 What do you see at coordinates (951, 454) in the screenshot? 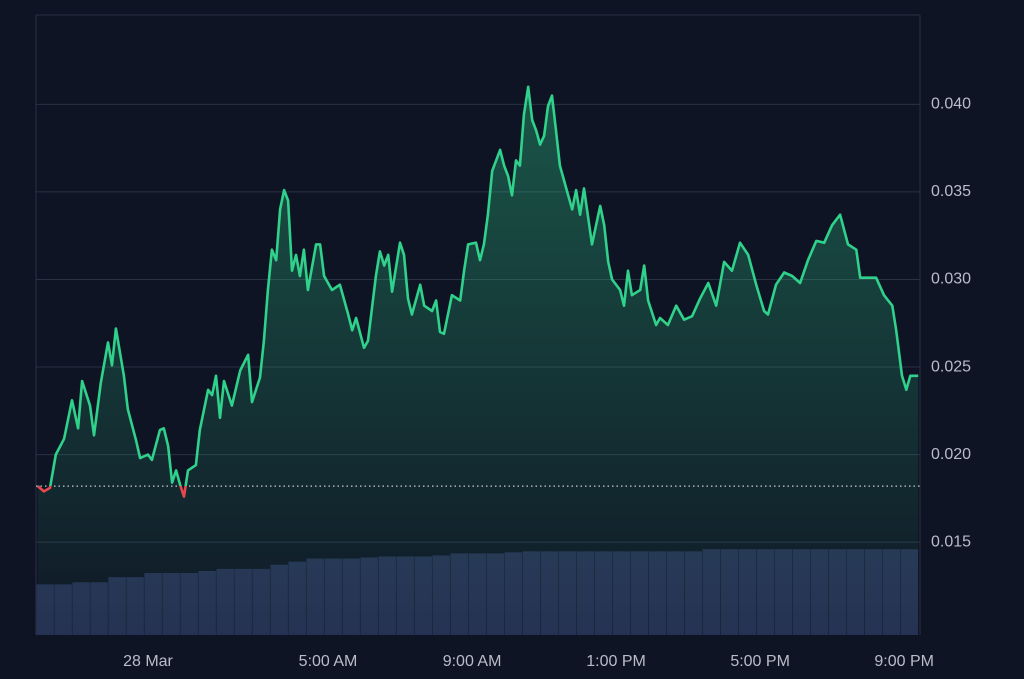
I see `y-tick-label: 0.020` at bounding box center [951, 454].